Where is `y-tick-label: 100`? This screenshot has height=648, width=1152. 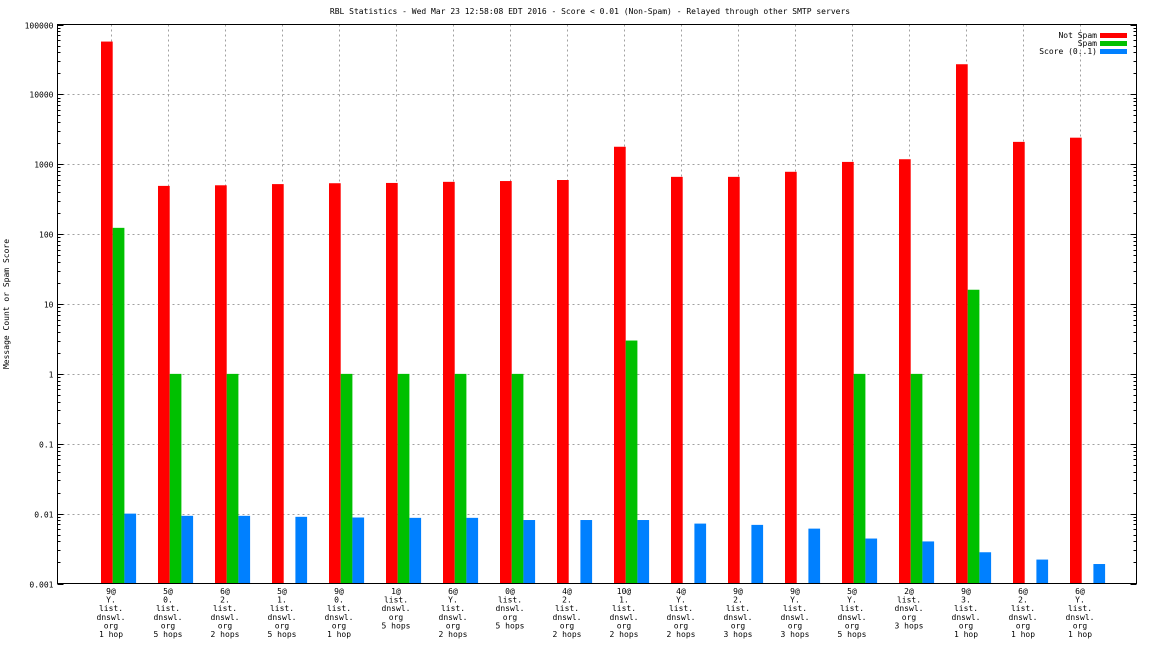
y-tick-label: 100 is located at coordinates (46, 235).